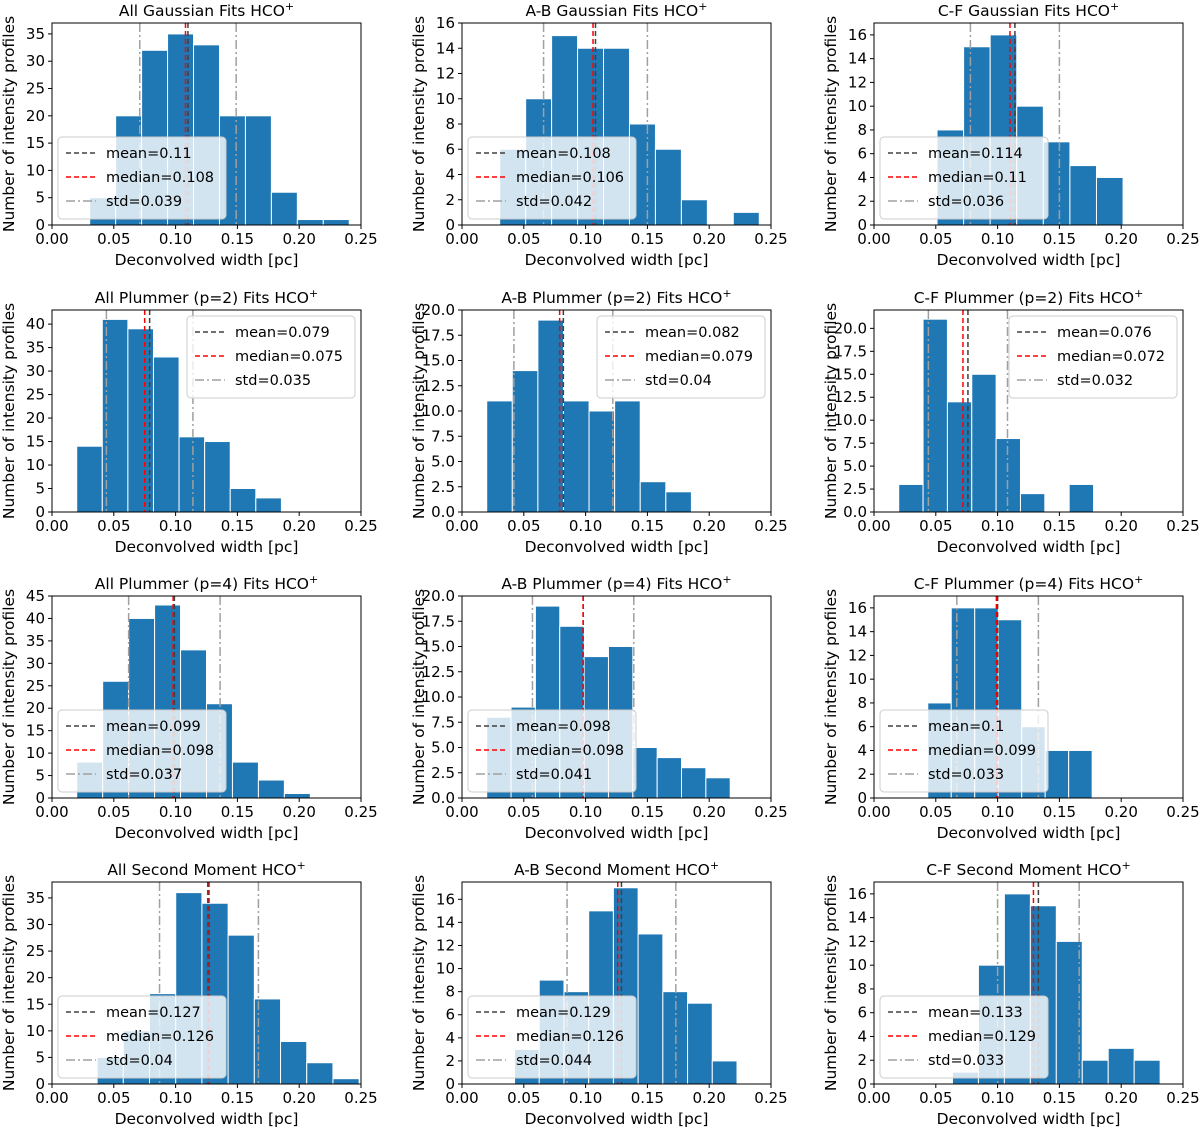 The height and width of the screenshot is (1128, 1200). I want to click on chart-title: C-F Second Moment HCO+, so click(1028, 869).